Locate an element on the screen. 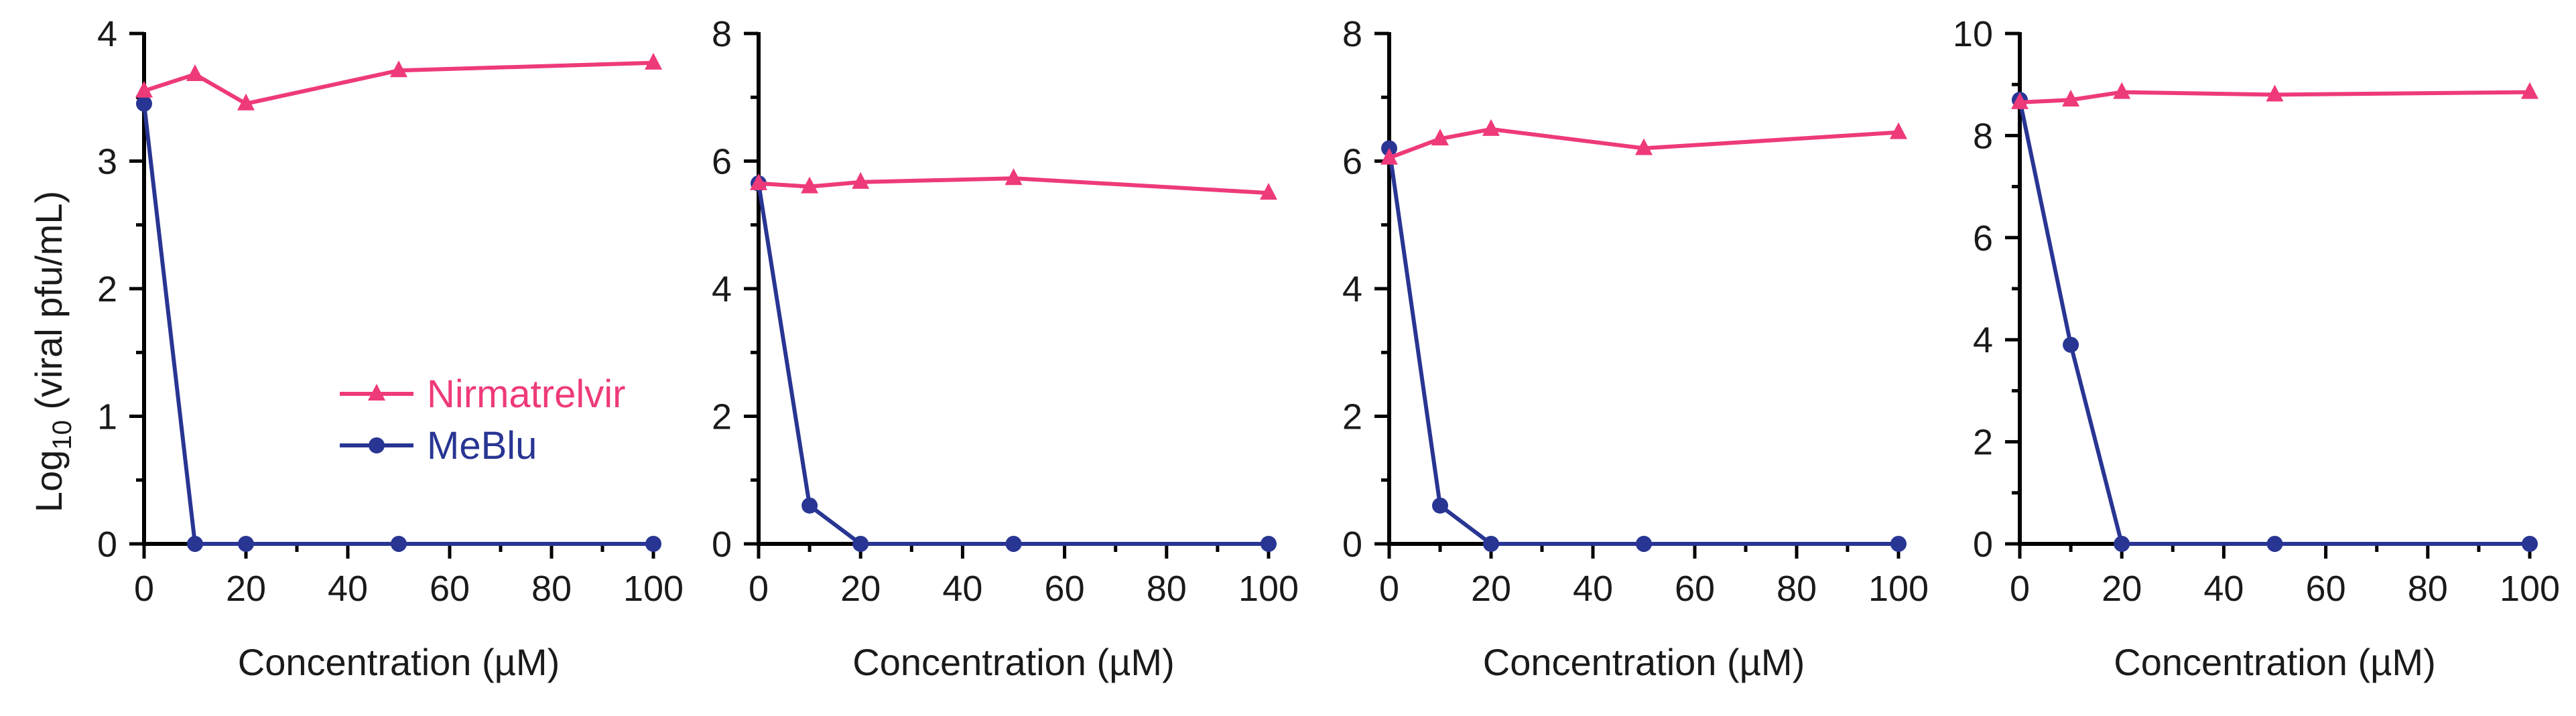 The image size is (2576, 716). y-axis-title: Log10 (viral pfu/mL) is located at coordinates (52, 351).